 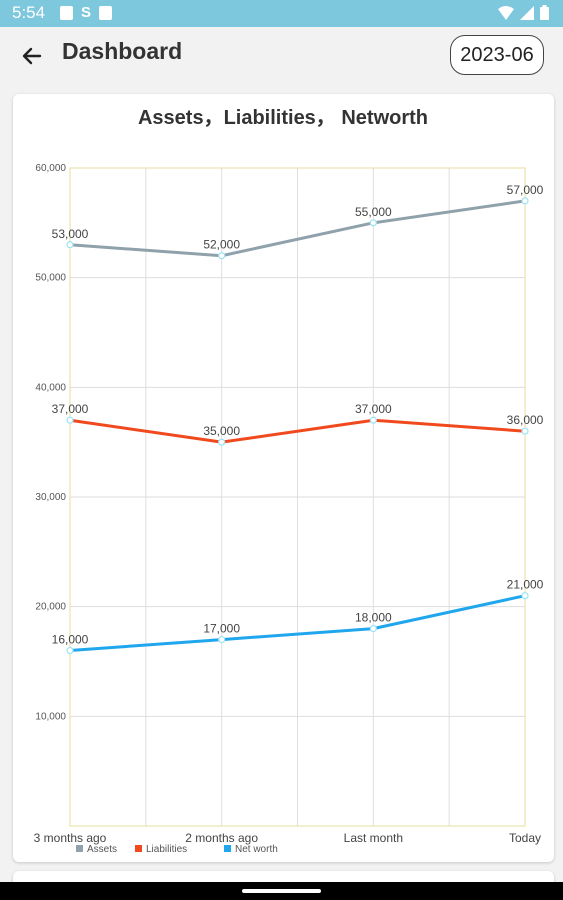 I want to click on status-bar: 5:54 S, so click(x=281, y=13).